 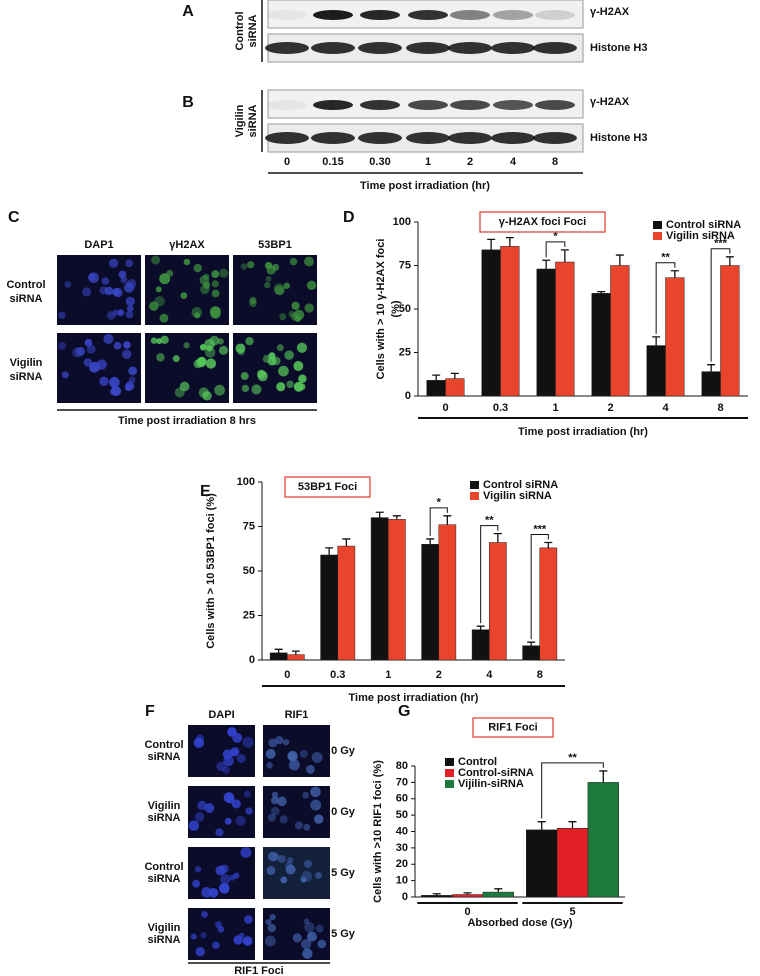 What do you see at coordinates (378, 831) in the screenshot?
I see `y-axis-label: Cells with >10 RIF1 foci (%)` at bounding box center [378, 831].